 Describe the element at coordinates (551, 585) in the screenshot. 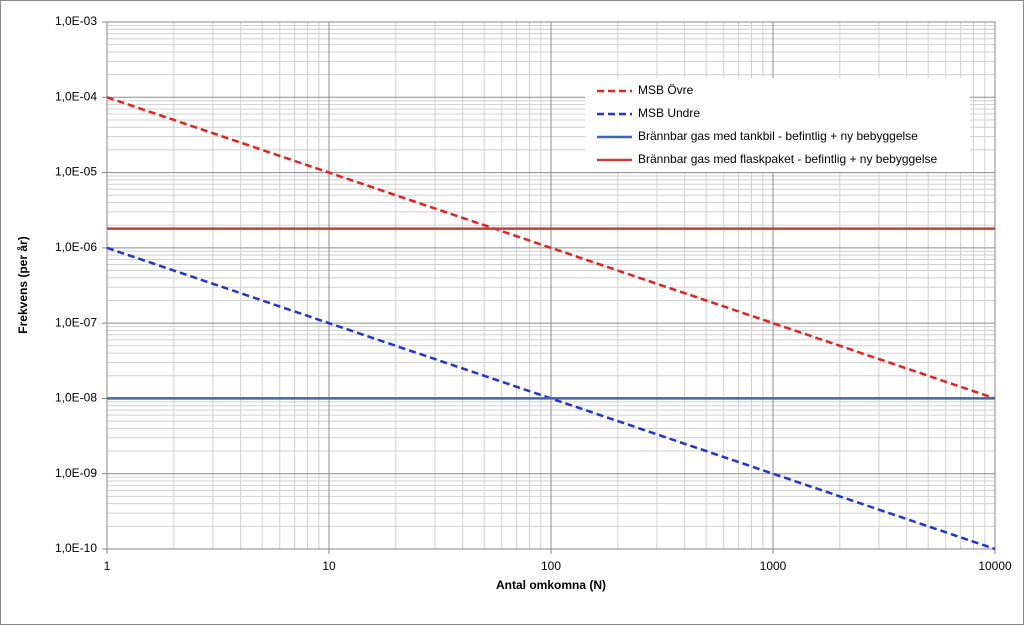

I see `x-axis-title: Antal omkomna (N)` at that location.